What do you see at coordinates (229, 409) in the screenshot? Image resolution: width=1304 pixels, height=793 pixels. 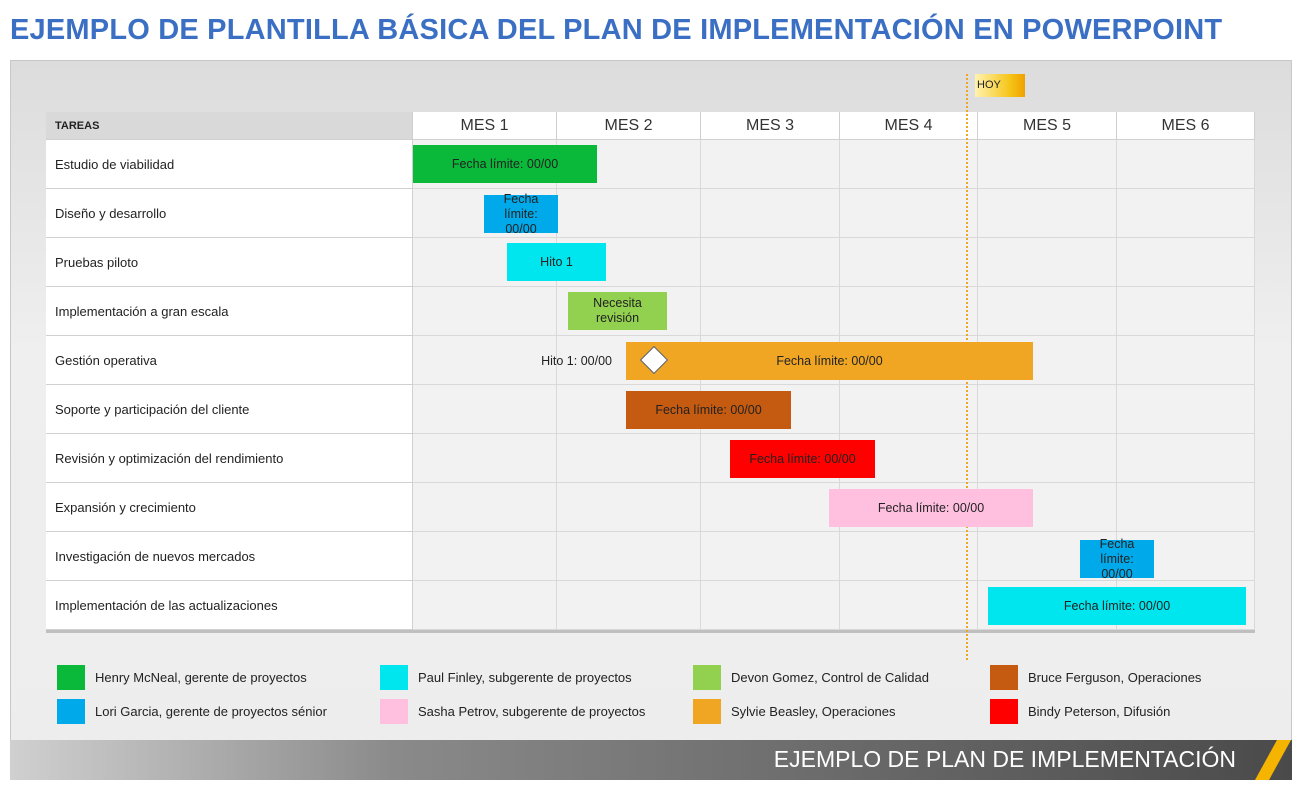 I see `task-name: Soporte y participación del cliente` at bounding box center [229, 409].